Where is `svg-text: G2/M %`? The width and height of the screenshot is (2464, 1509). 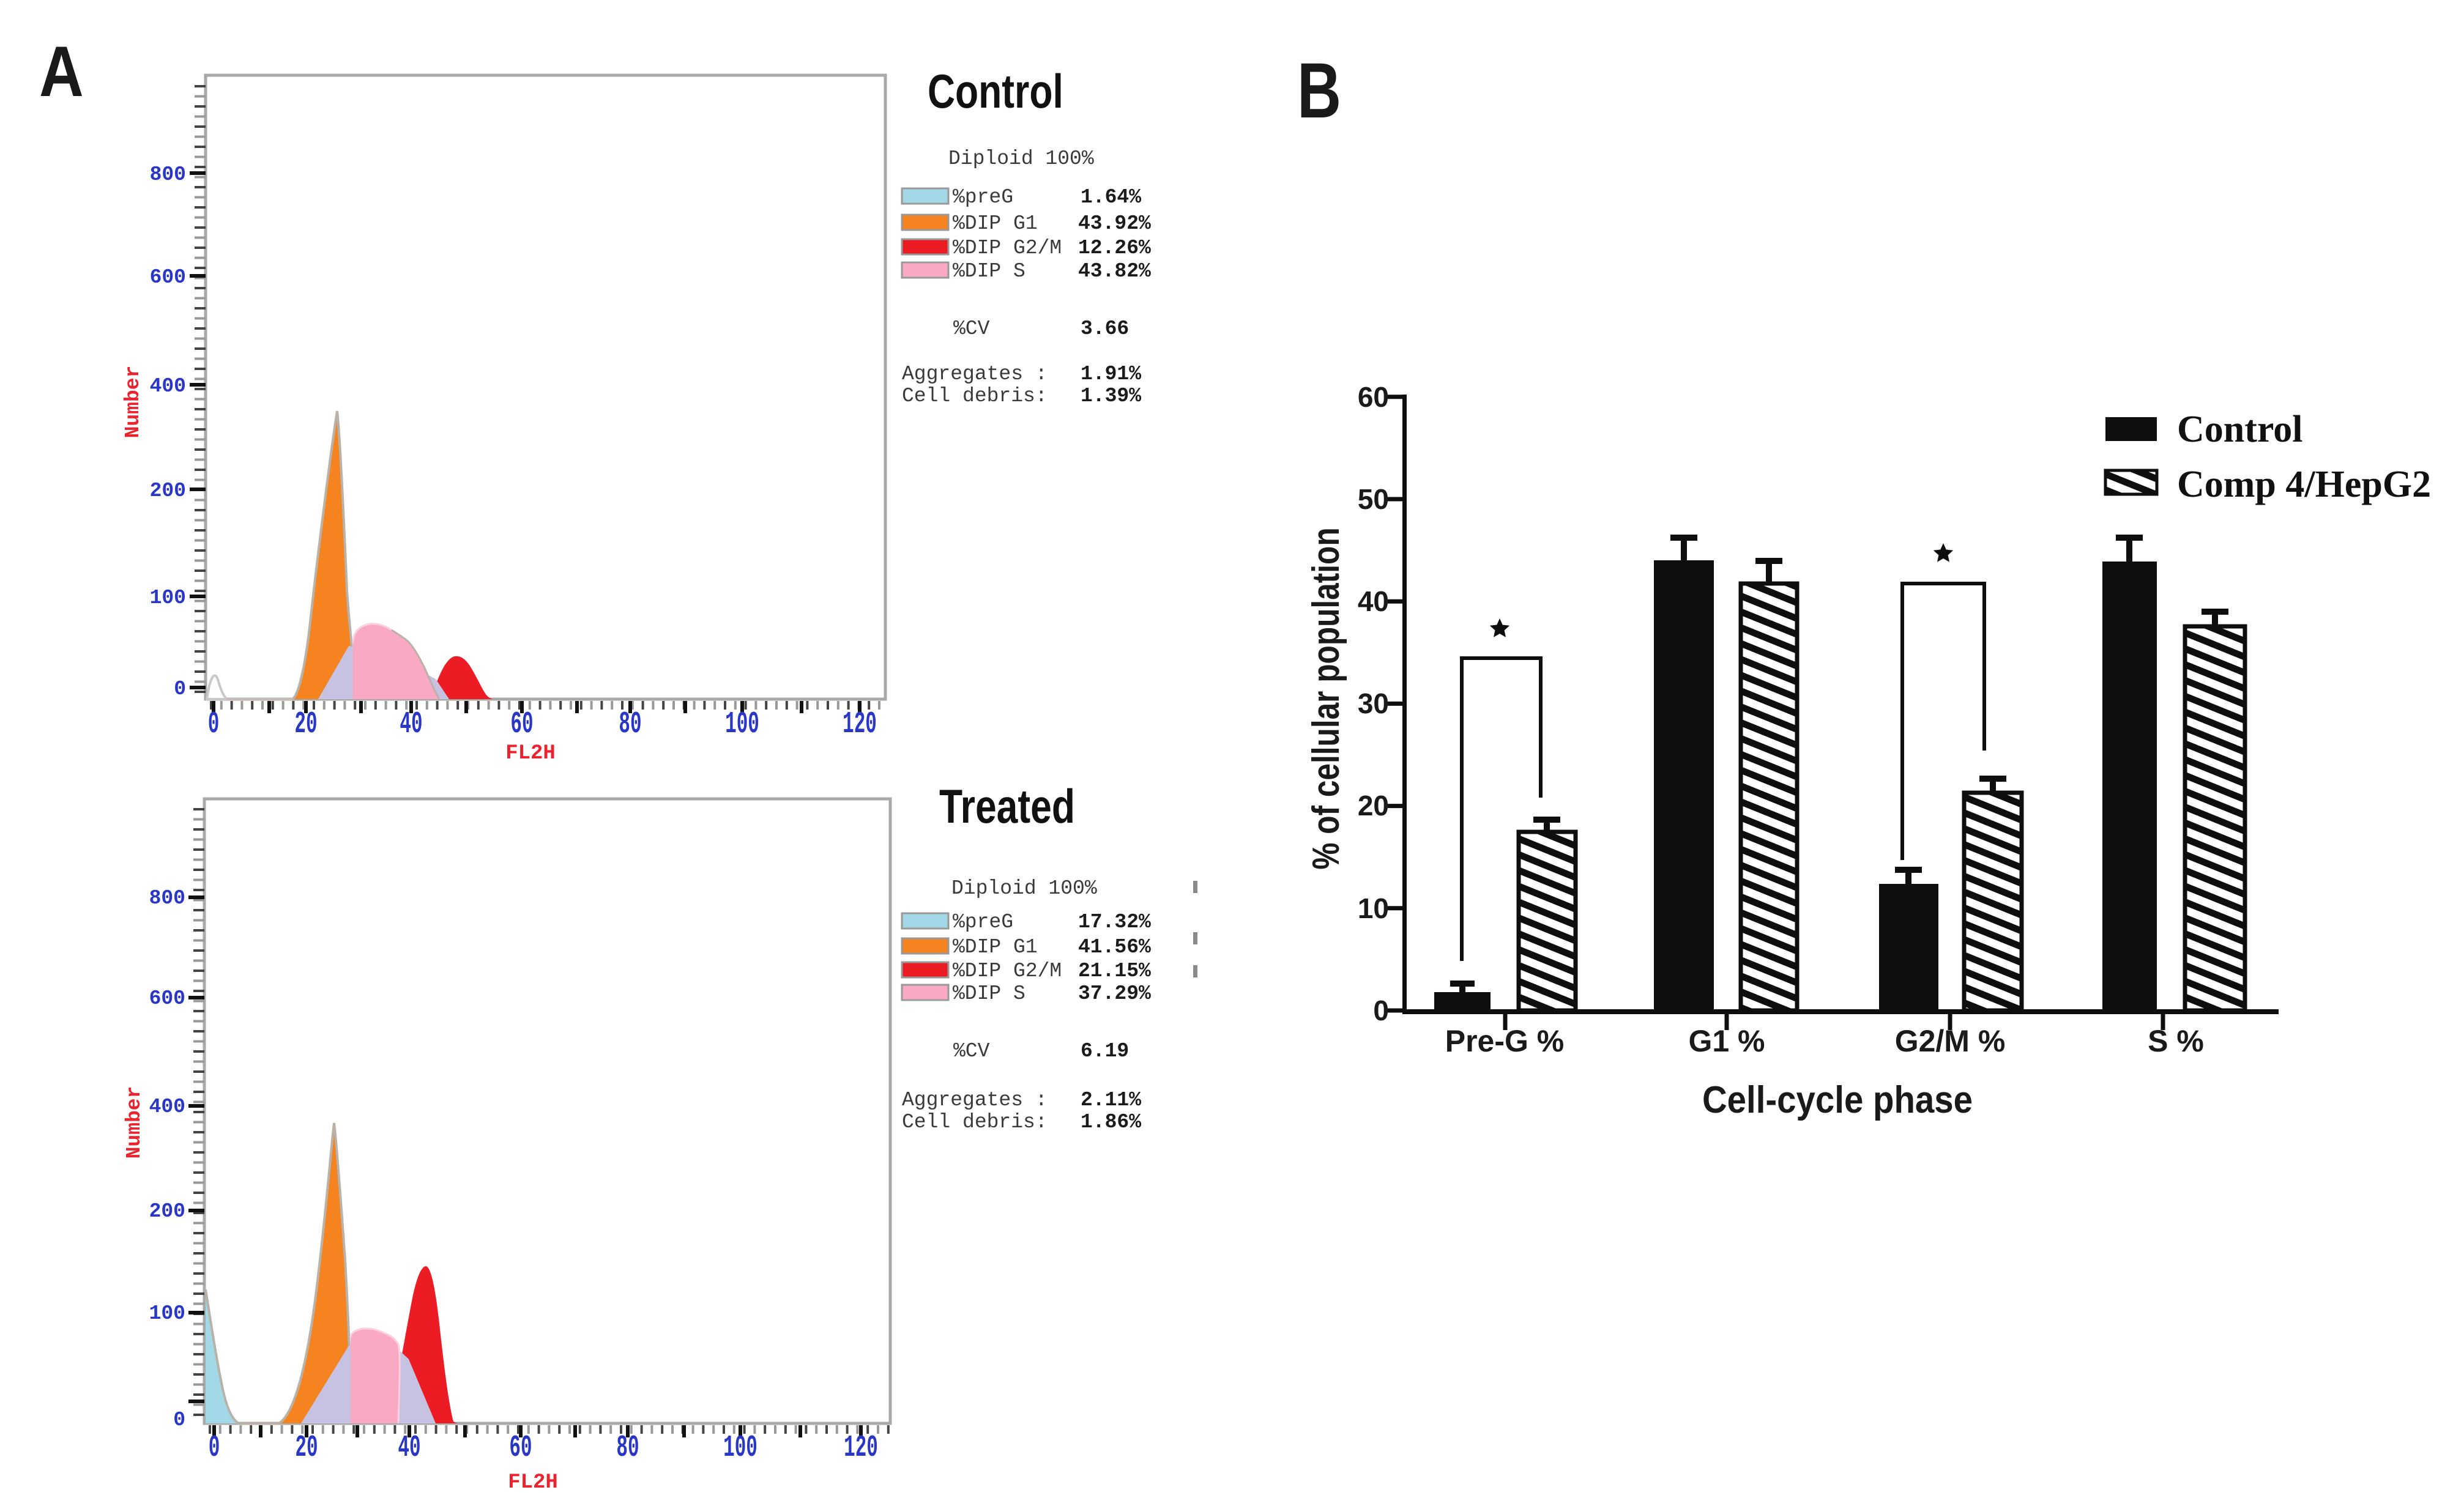 svg-text: G2/M % is located at coordinates (1950, 1041).